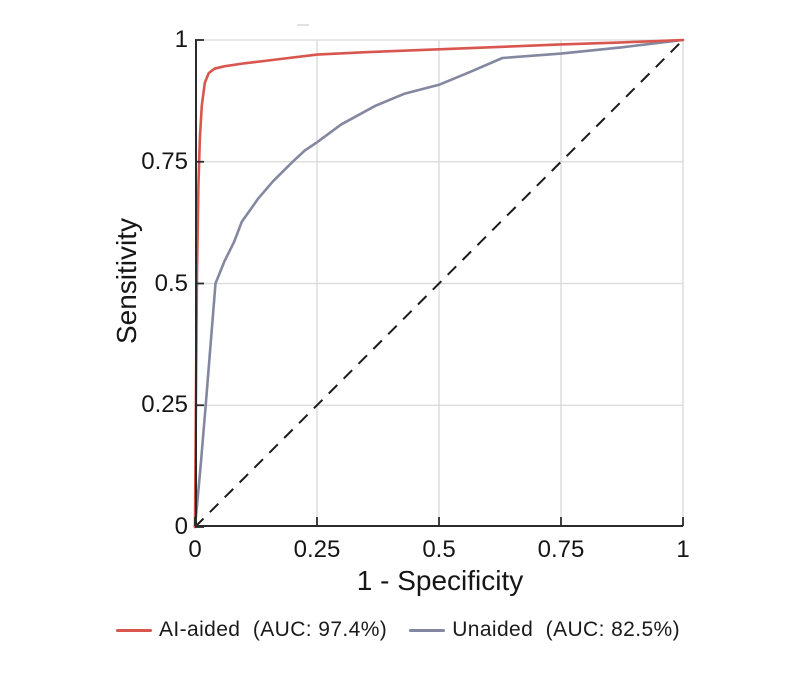  I want to click on legend-label-unaided: Unaided (AUC: 82.5%), so click(566, 629).